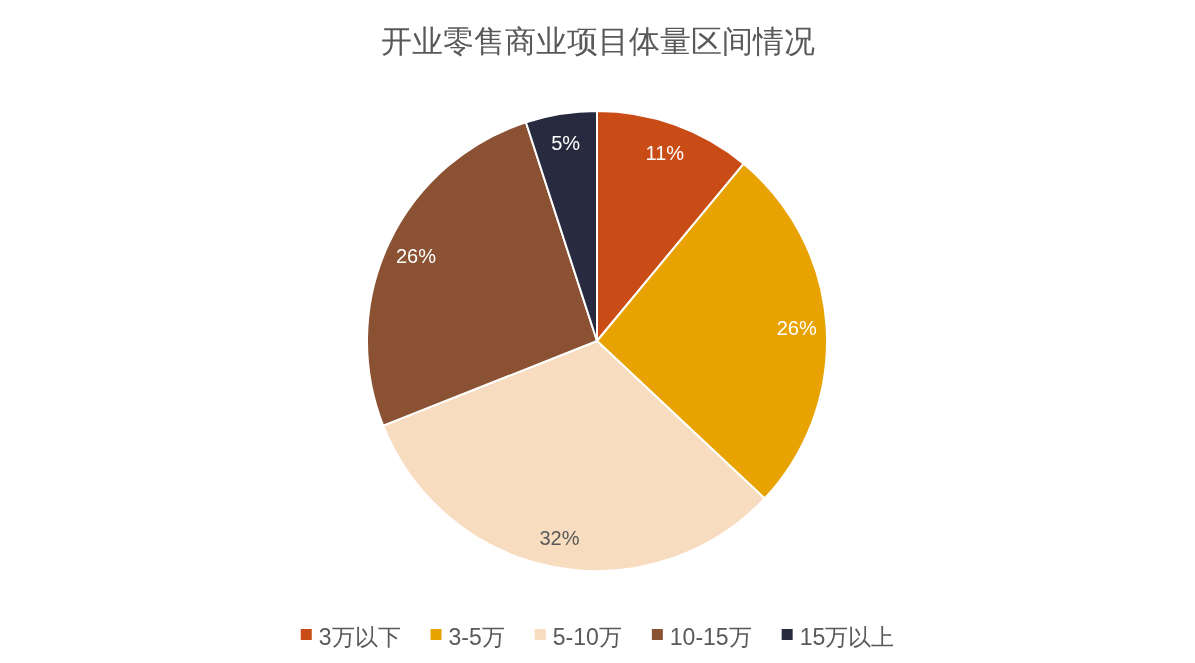 This screenshot has height=663, width=1195. I want to click on legend-label: 10-15万, so click(710, 637).